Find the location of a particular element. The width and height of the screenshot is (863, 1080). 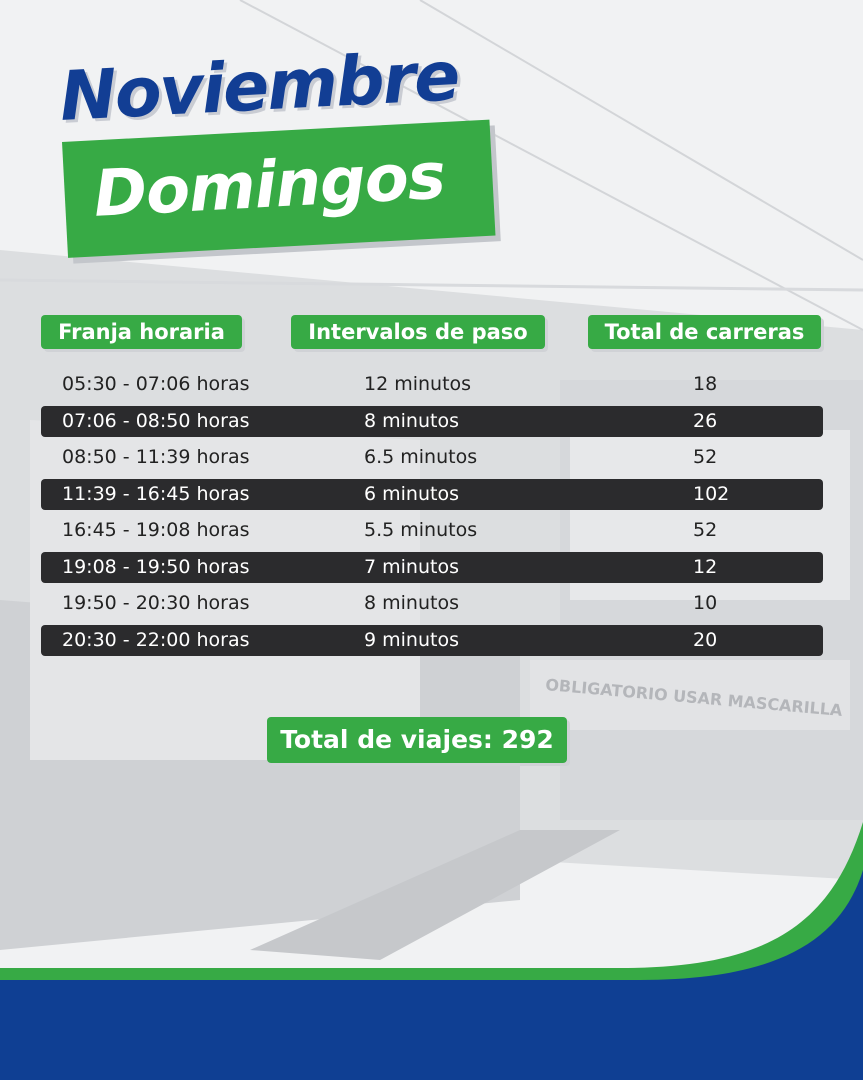

interval-cell: 6.5 minutos is located at coordinates (421, 457).